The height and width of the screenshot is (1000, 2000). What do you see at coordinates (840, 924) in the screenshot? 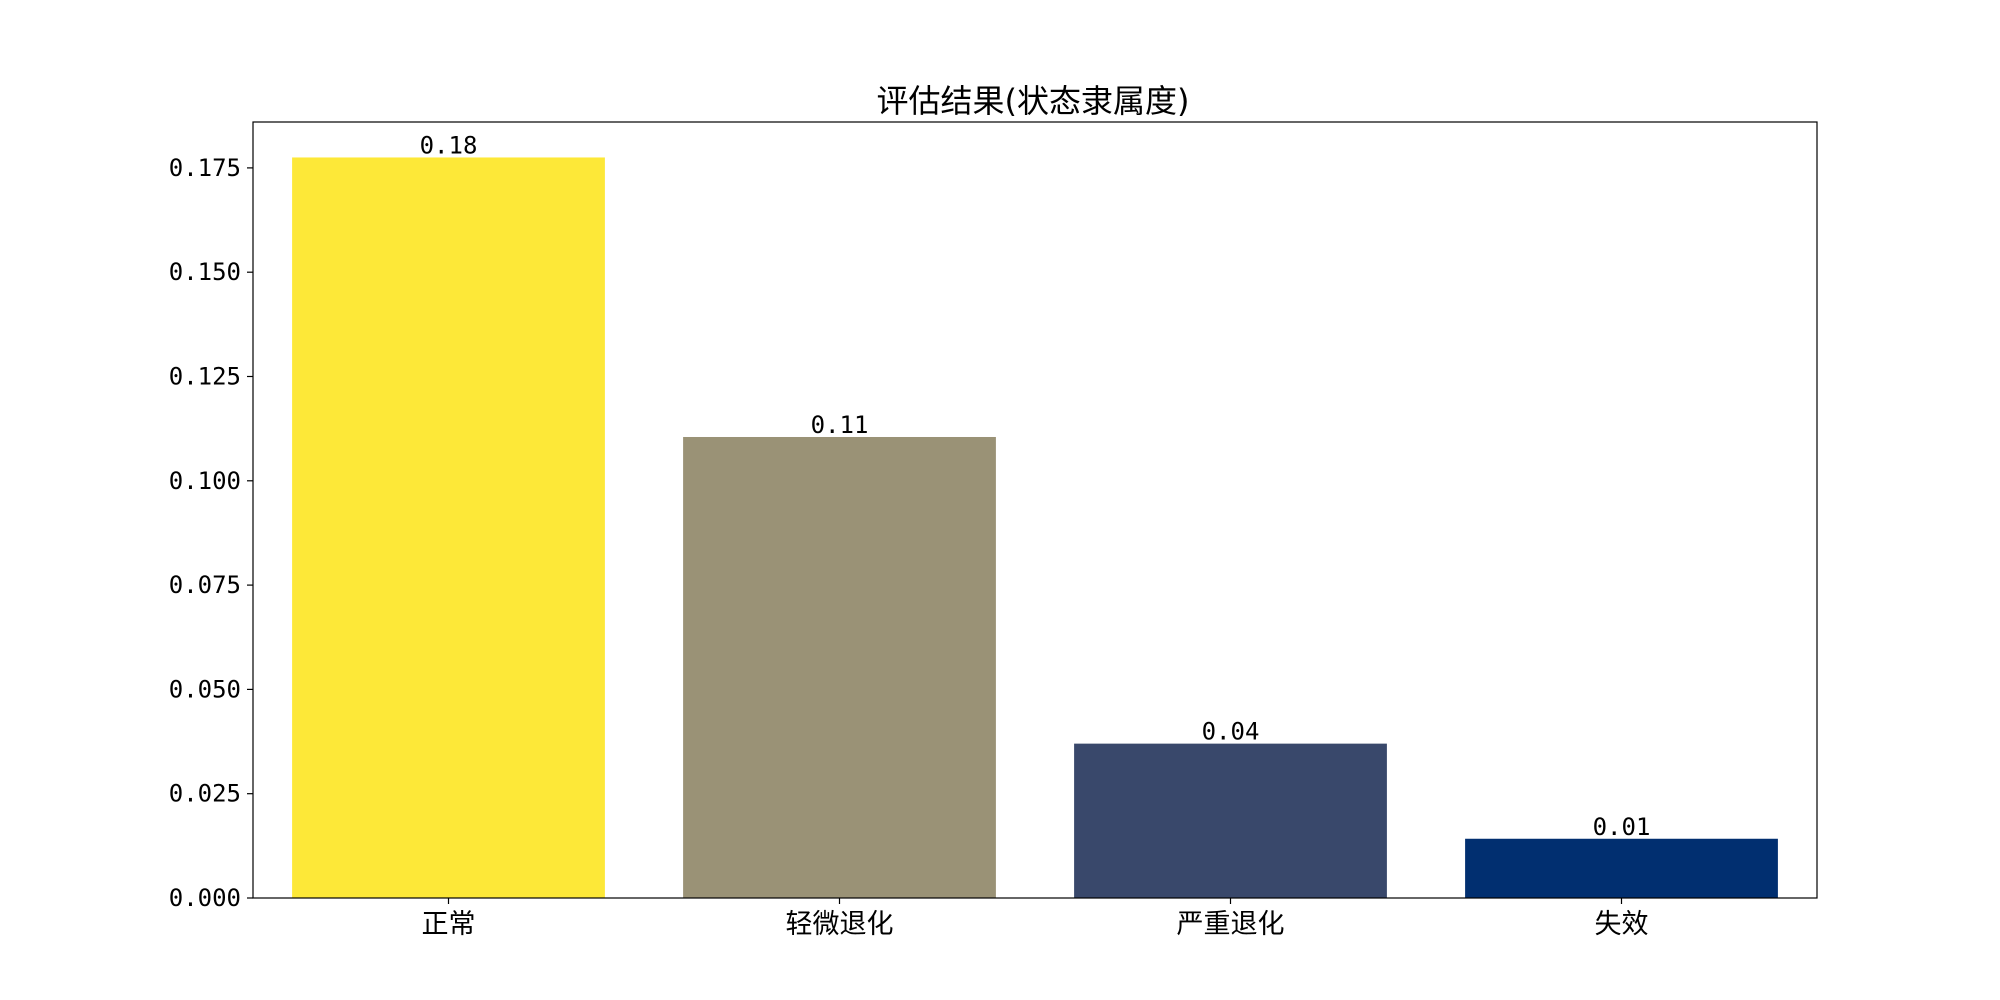
I see `x-tick-label-2: 轻微退化` at bounding box center [840, 924].